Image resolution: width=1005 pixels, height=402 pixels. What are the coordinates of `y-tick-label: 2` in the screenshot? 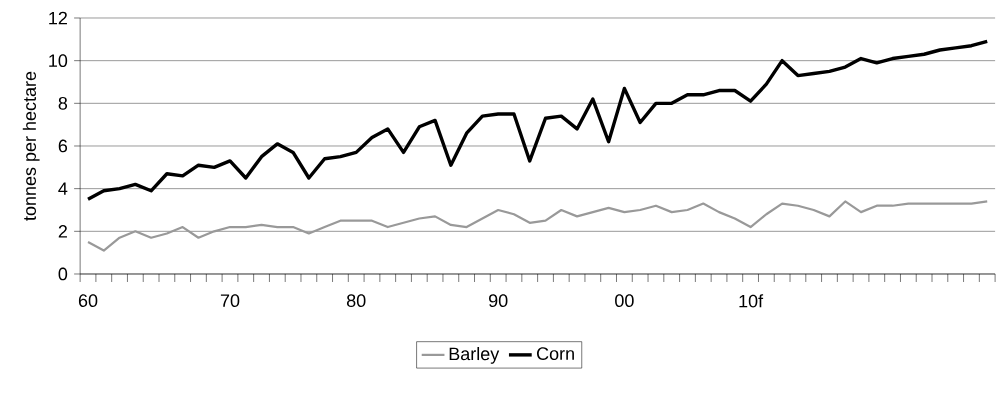 It's located at (62, 231).